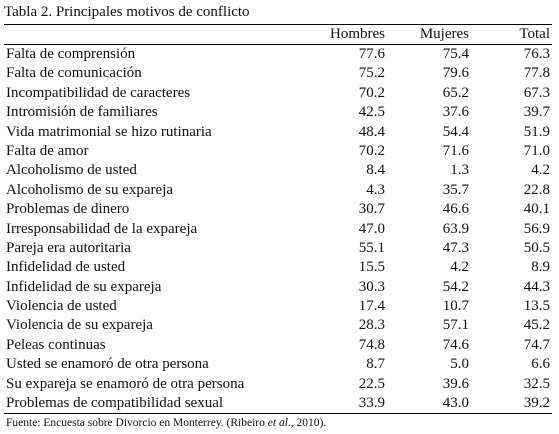 The image size is (559, 434). What do you see at coordinates (536, 383) in the screenshot?
I see `cell-total: 32.5` at bounding box center [536, 383].